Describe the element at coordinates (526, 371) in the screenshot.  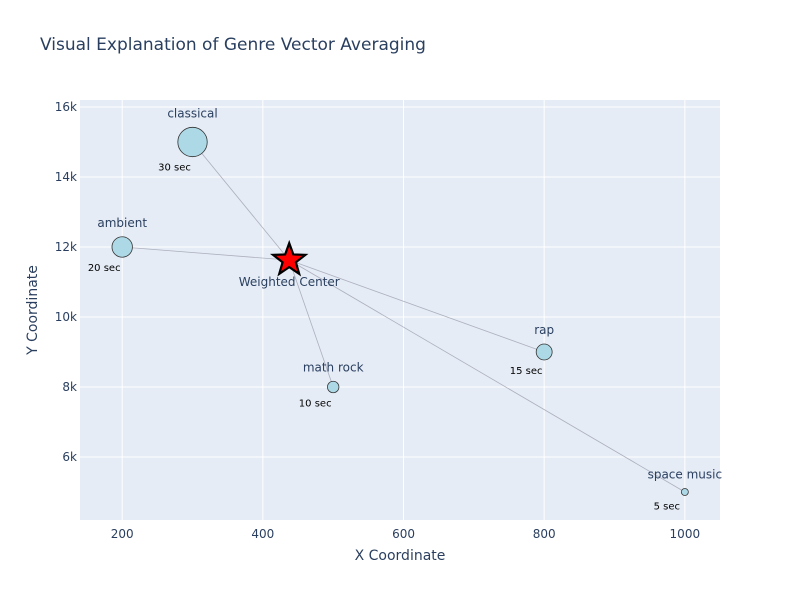
I see `duration-label: 15 sec` at that location.